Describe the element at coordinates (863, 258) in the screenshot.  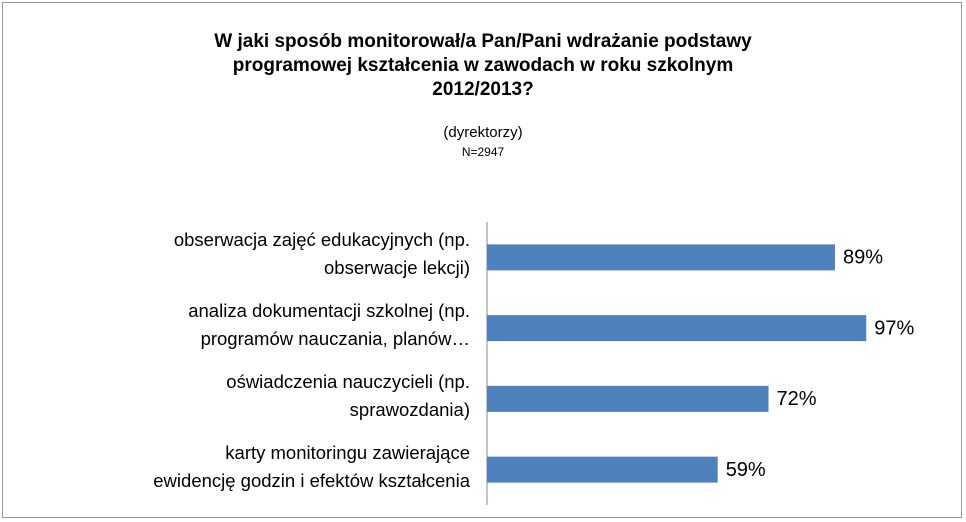
I see `data-label: 89%` at that location.